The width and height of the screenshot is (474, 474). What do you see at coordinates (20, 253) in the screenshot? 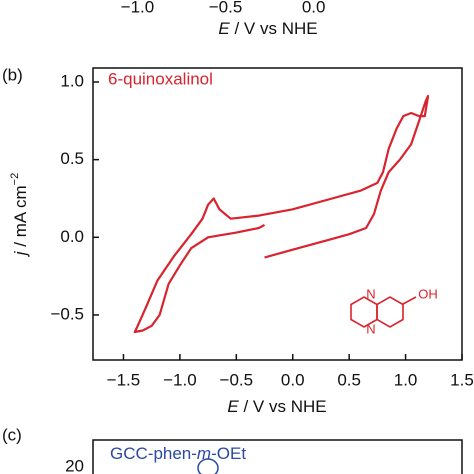
I see `axis-symbol: j` at bounding box center [20, 253].